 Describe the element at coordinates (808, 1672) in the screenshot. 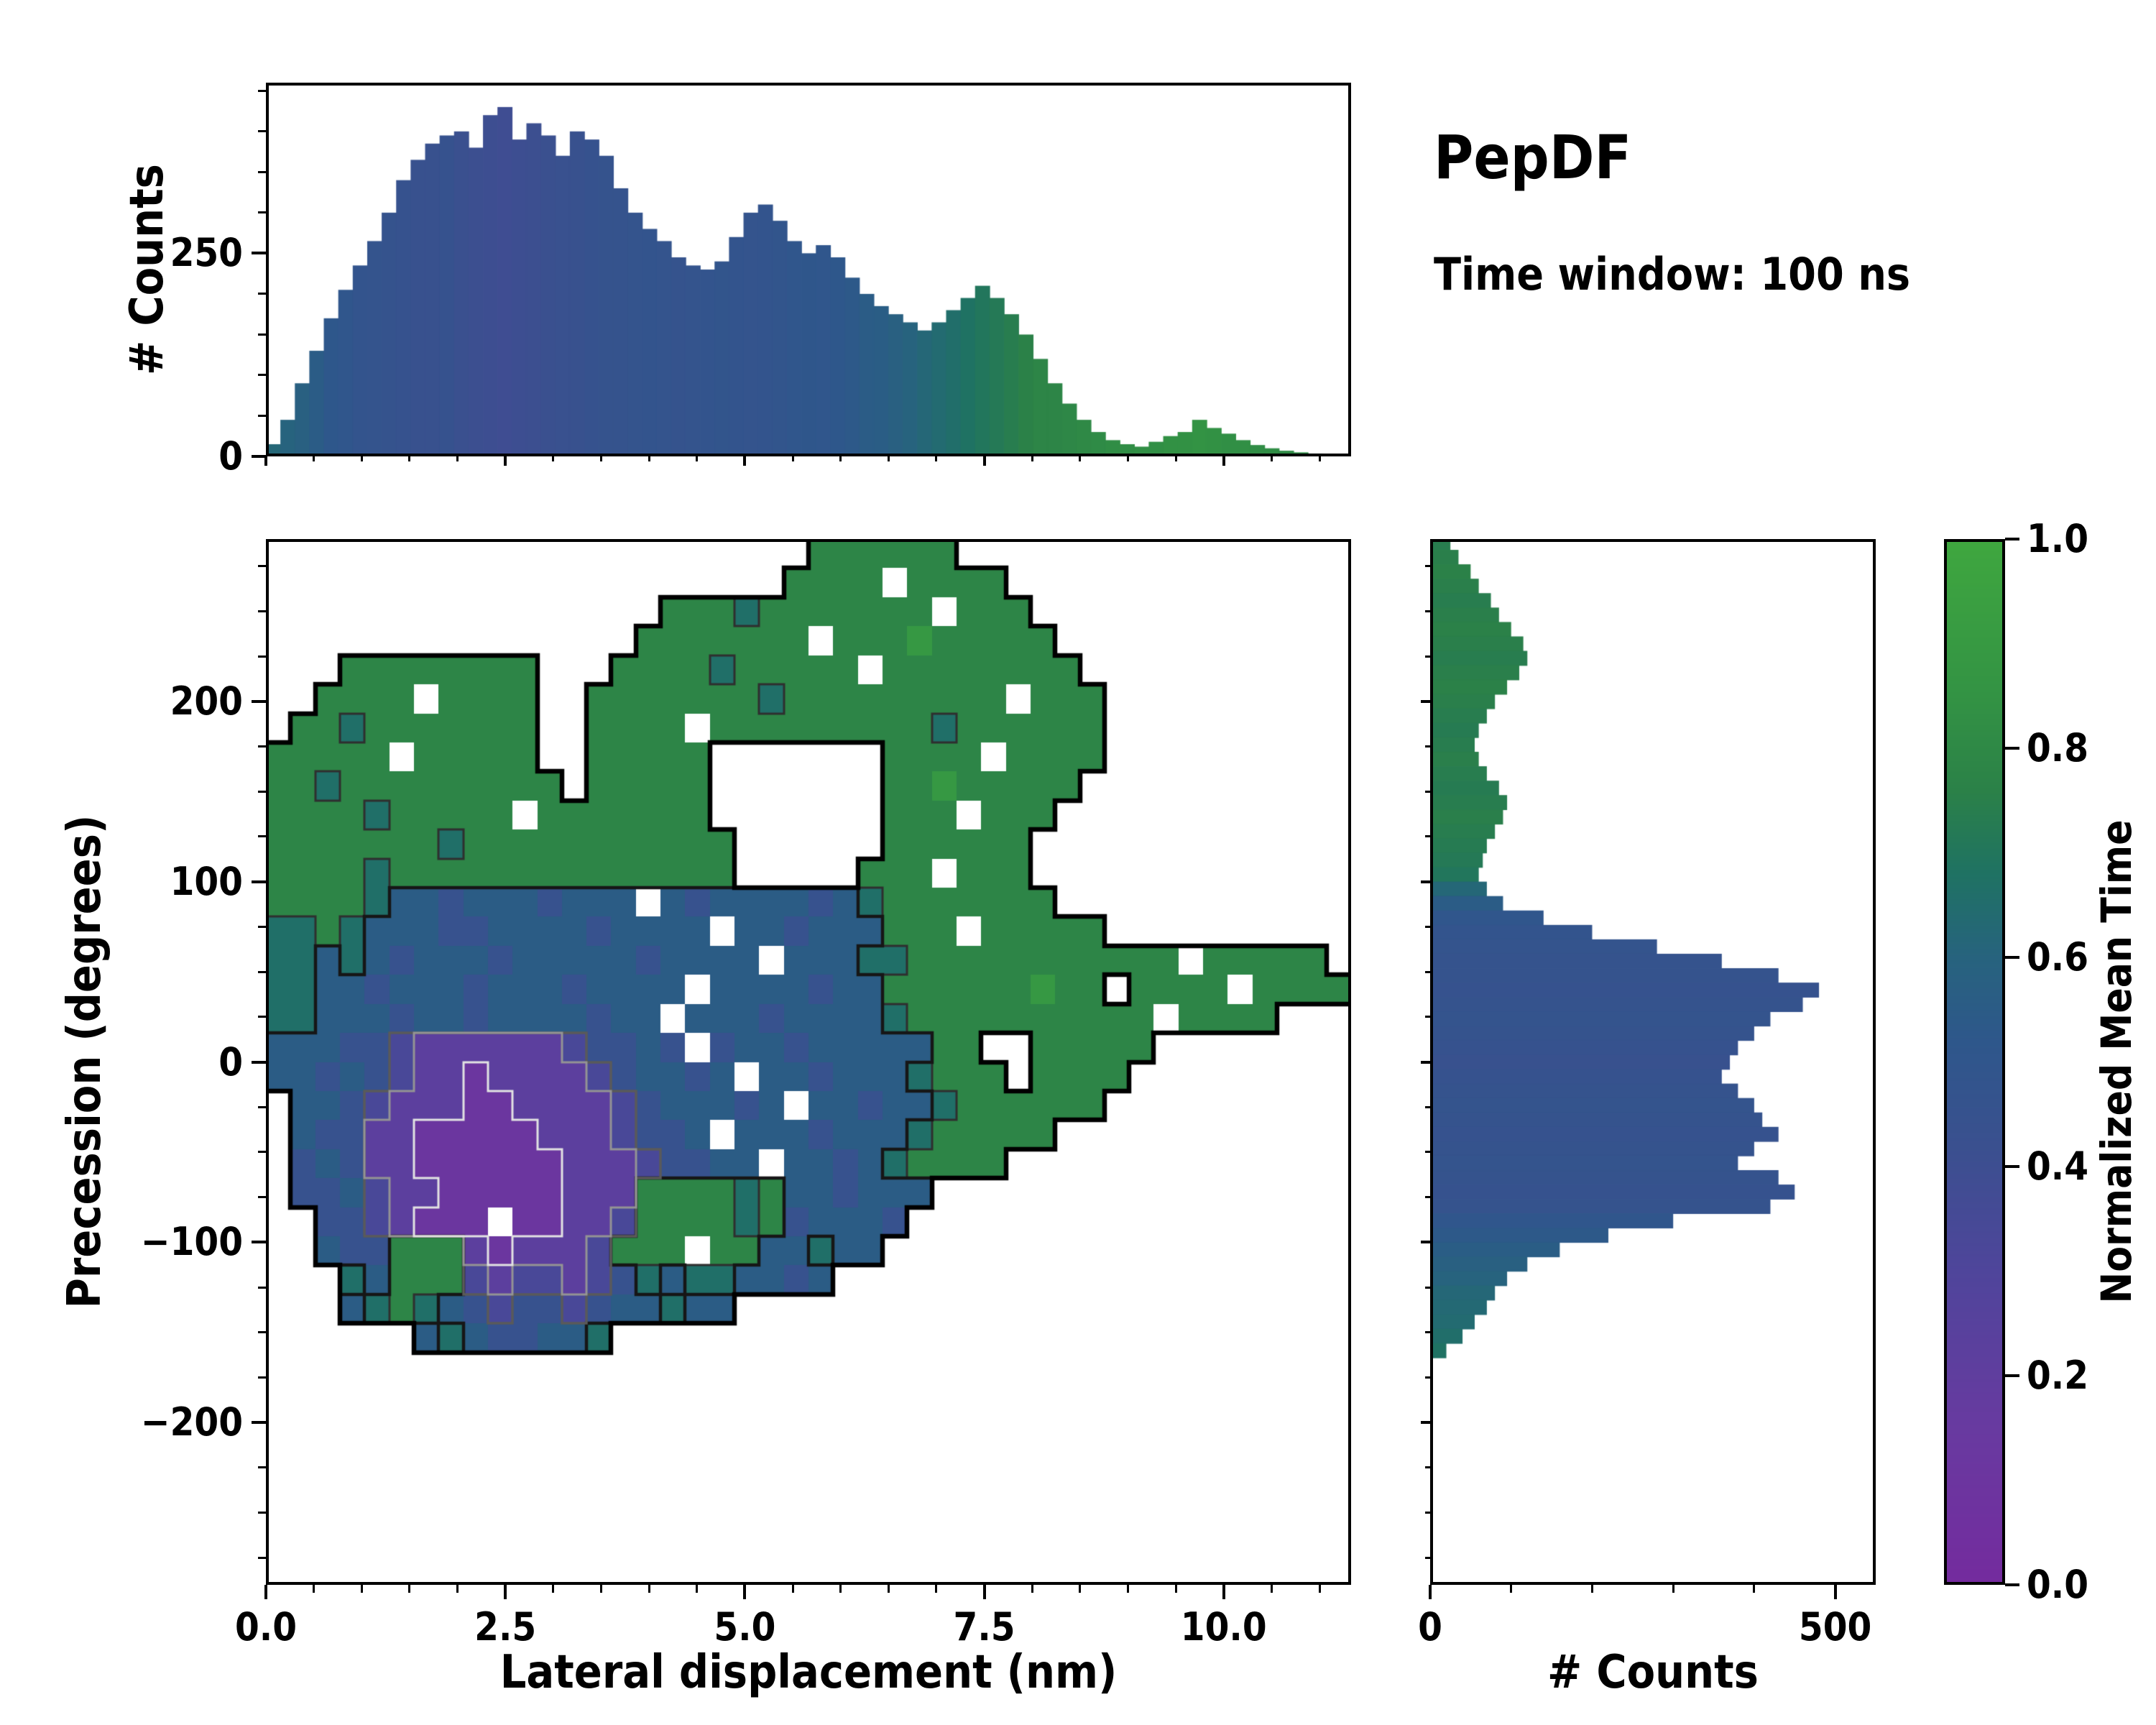

I see `main-x-axis-label: Lateral displacement (nm)` at that location.